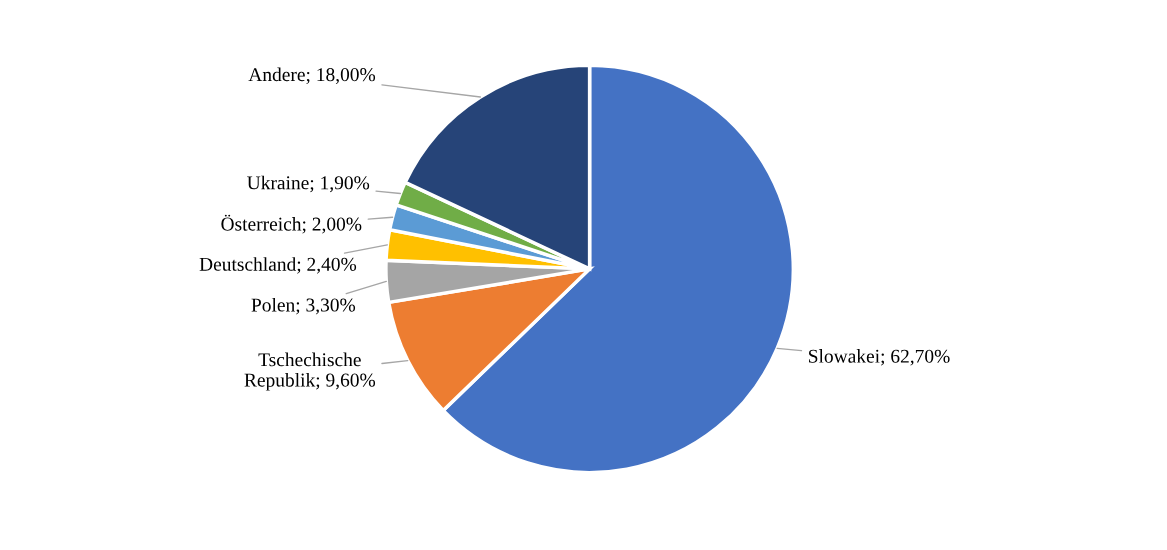 This screenshot has width=1167, height=550. I want to click on slice-label: Ukraine; 1,90%, so click(308, 184).